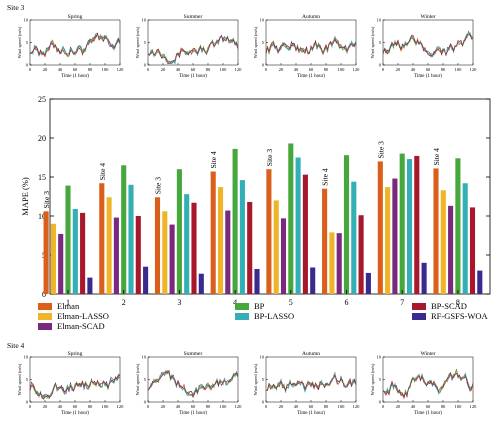  What do you see at coordinates (25, 196) in the screenshot?
I see `y-axis-label: MAPE (%)` at bounding box center [25, 196].